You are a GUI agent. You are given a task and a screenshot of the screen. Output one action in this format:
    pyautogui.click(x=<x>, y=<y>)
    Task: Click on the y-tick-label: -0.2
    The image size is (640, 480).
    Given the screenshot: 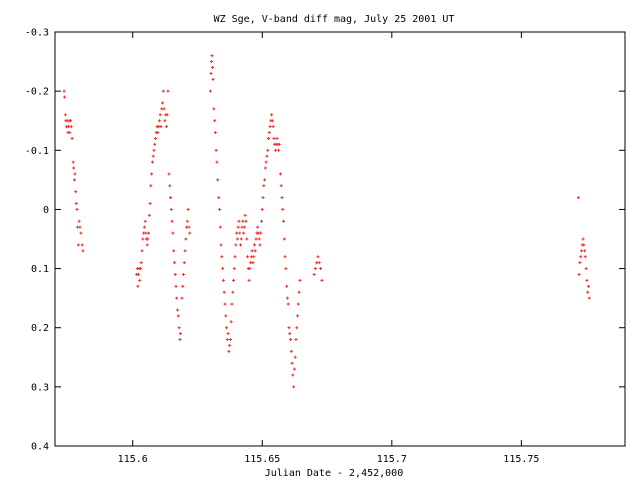 What is the action you would take?
    pyautogui.click(x=37, y=92)
    